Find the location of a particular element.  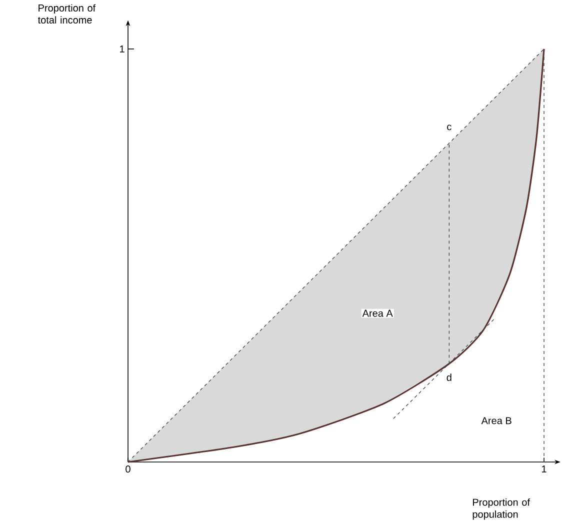

text: 1 is located at coordinates (122, 49).